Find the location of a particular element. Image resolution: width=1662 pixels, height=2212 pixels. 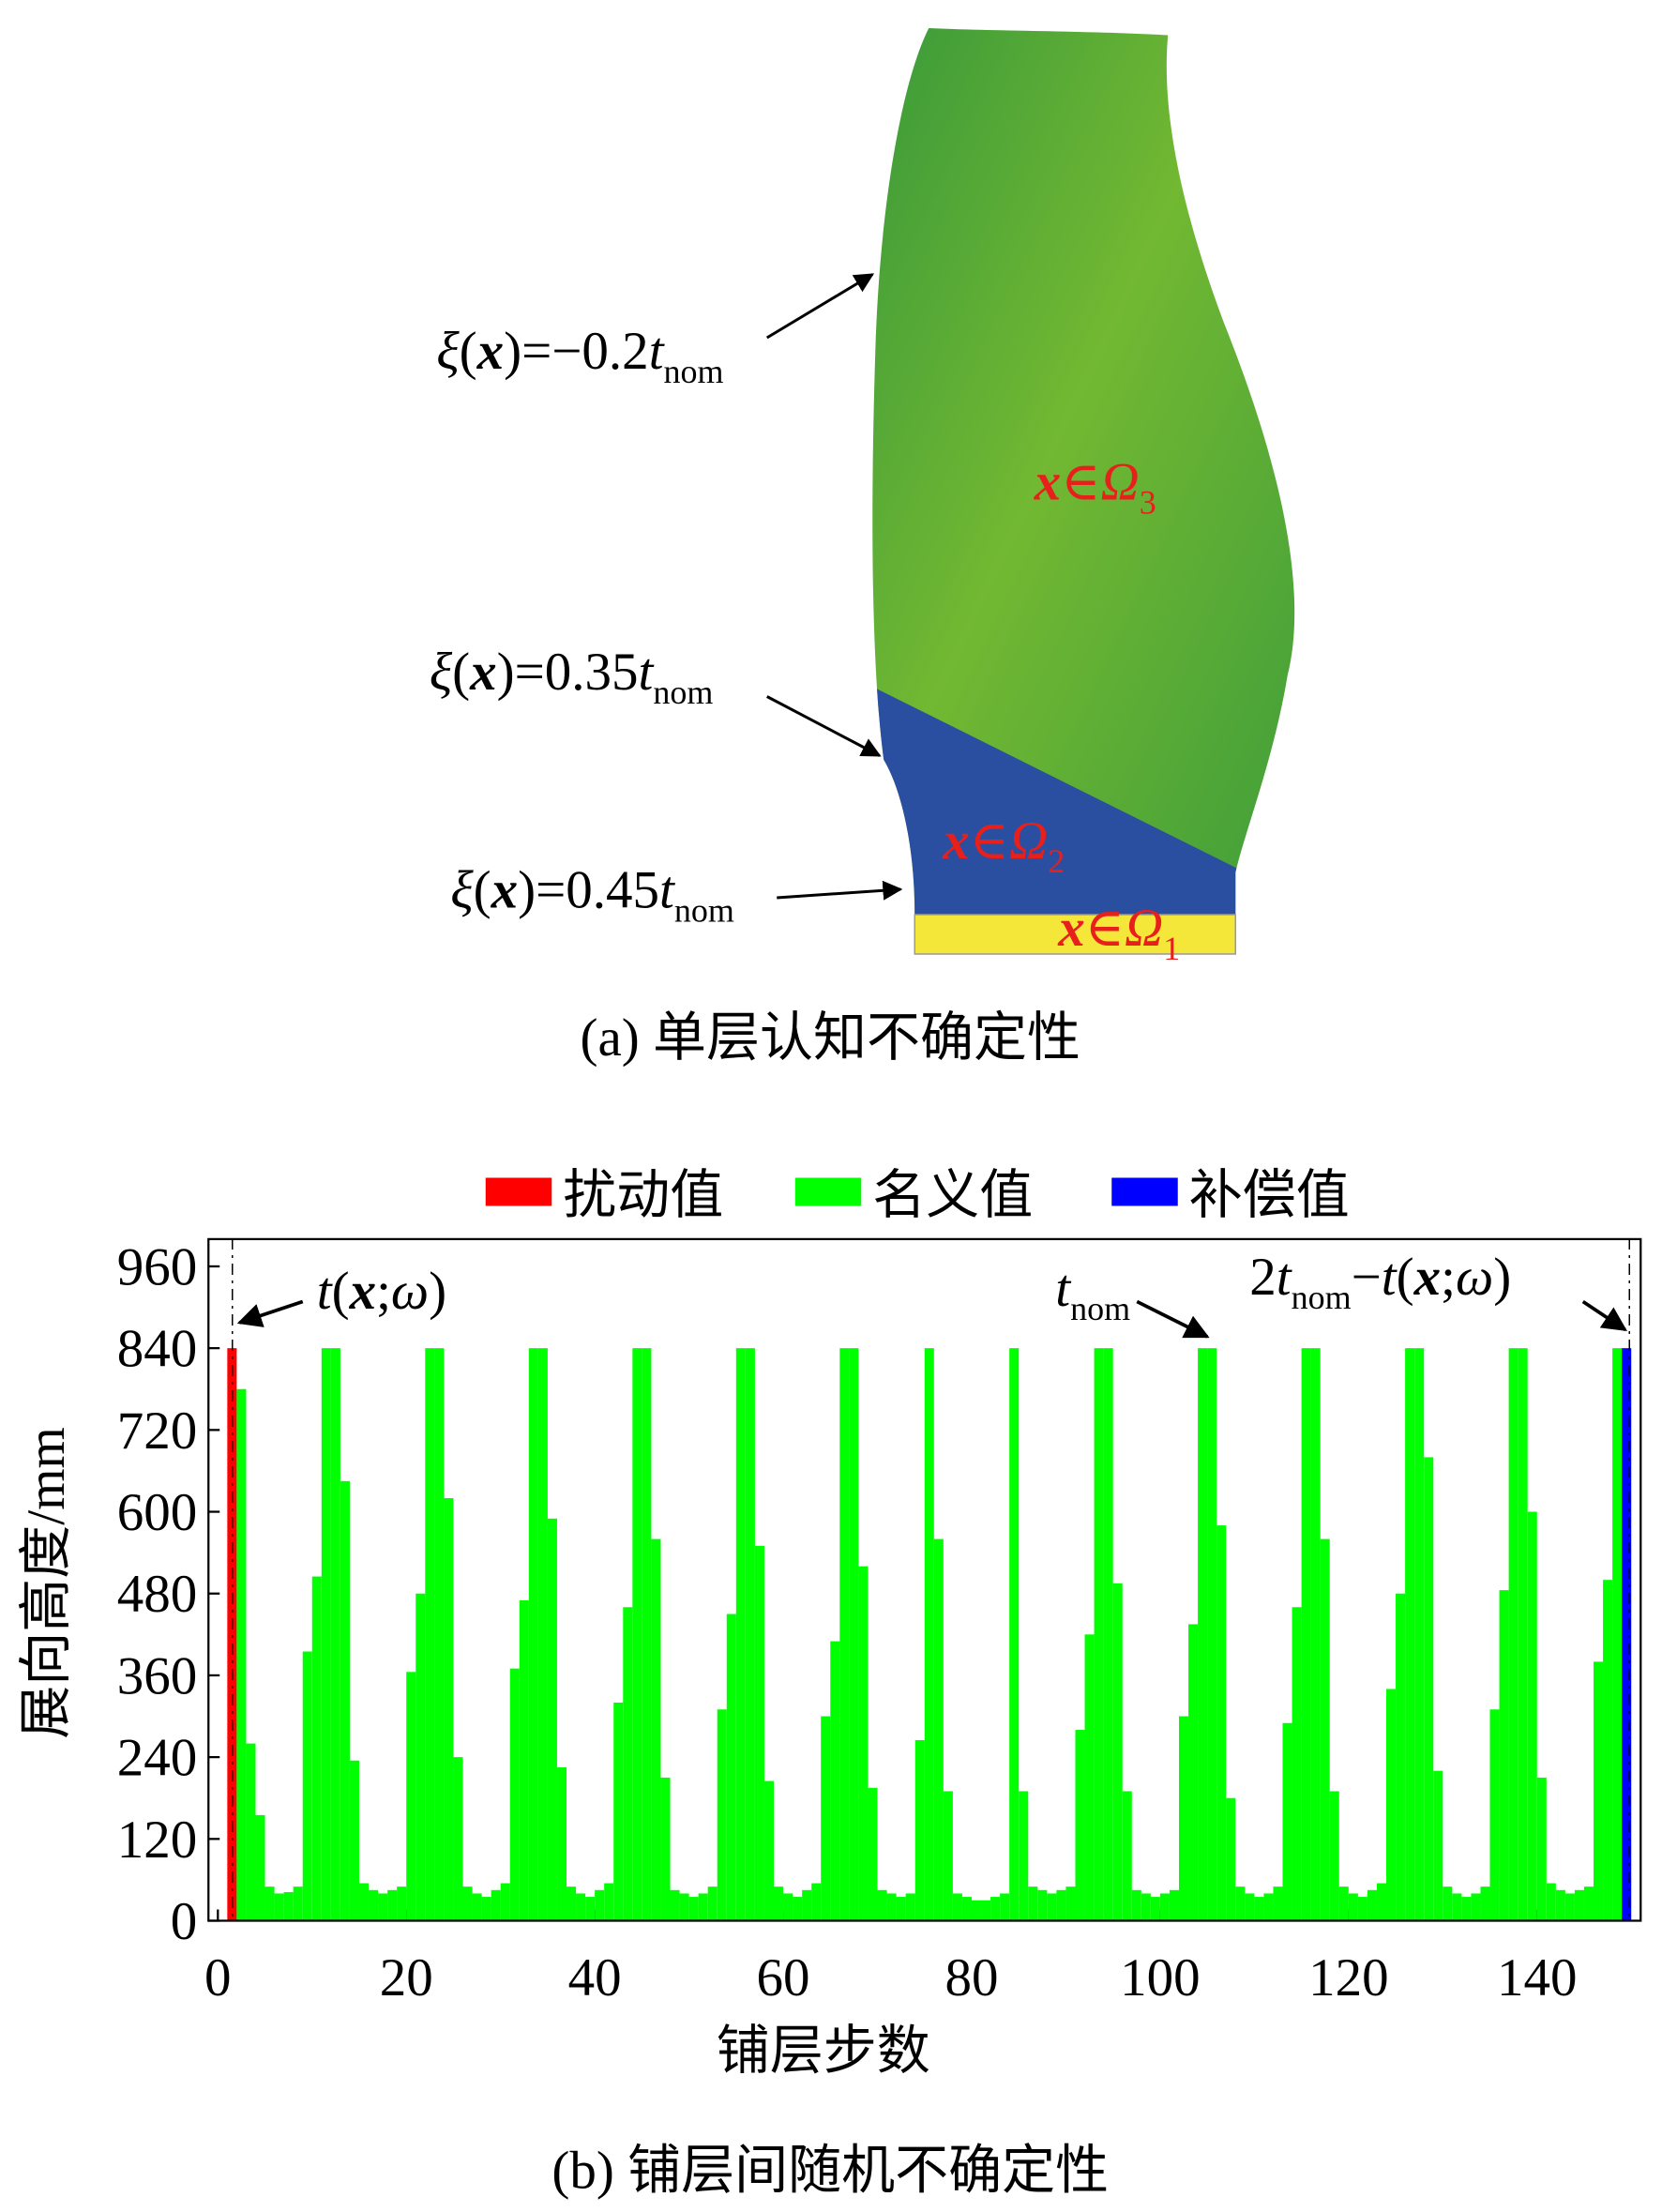

t: )=0.35 is located at coordinates (568, 672).